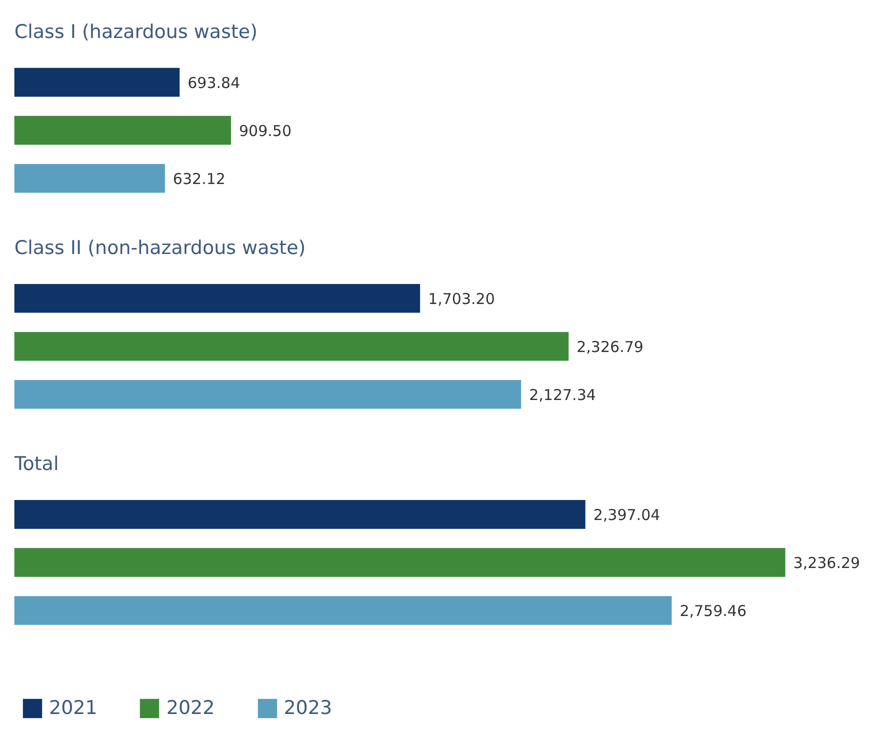 The height and width of the screenshot is (740, 895). What do you see at coordinates (214, 83) in the screenshot?
I see `data-label: 693.84` at bounding box center [214, 83].